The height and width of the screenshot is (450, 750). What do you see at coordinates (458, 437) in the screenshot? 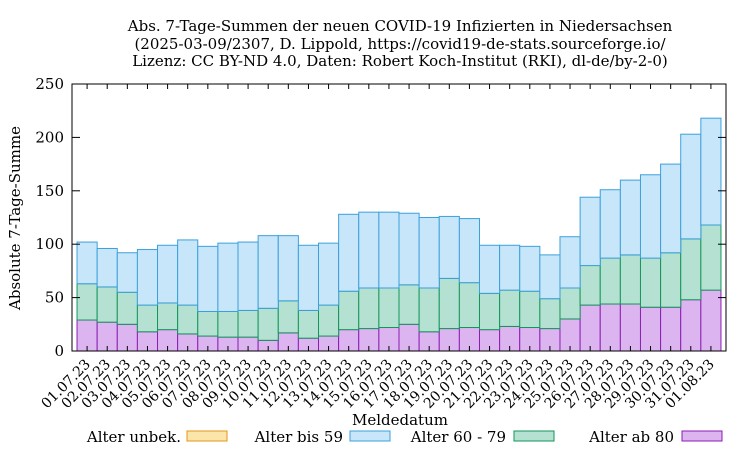
I see `legend-label: Alter 60 - 79` at bounding box center [458, 437].